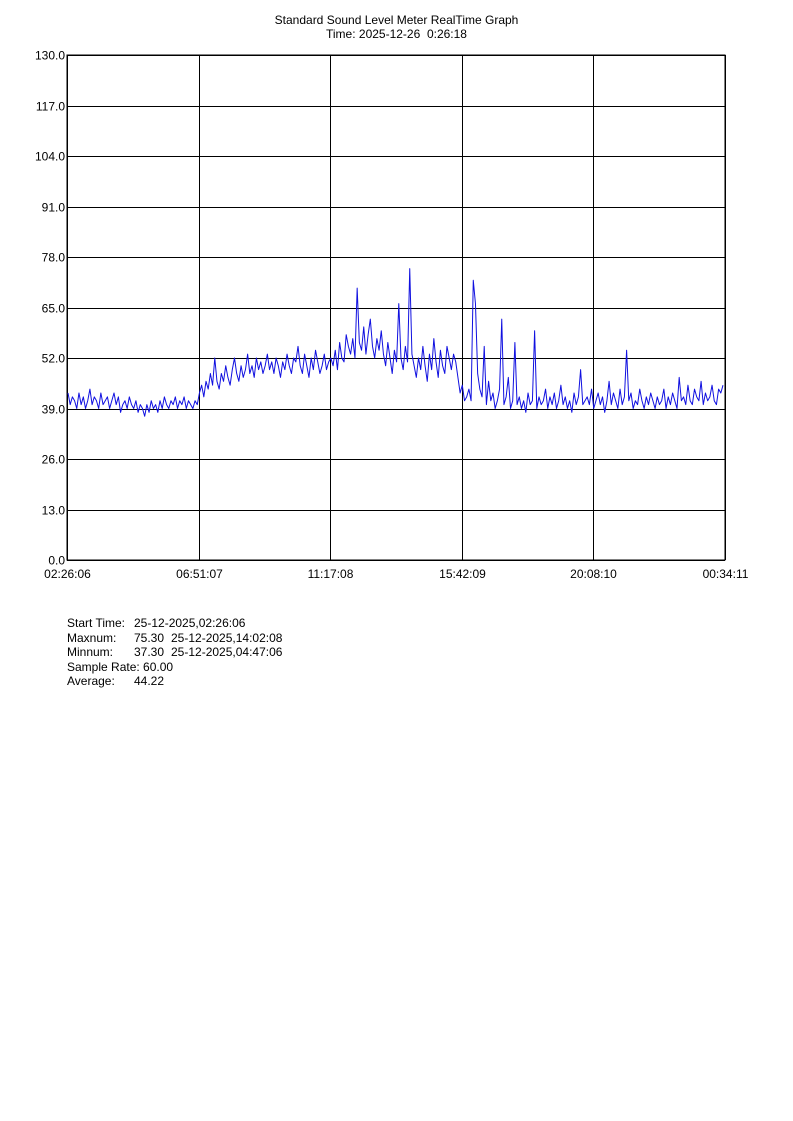 The image size is (793, 1121). Describe the element at coordinates (149, 652) in the screenshot. I see `min-value: 37.30` at that location.